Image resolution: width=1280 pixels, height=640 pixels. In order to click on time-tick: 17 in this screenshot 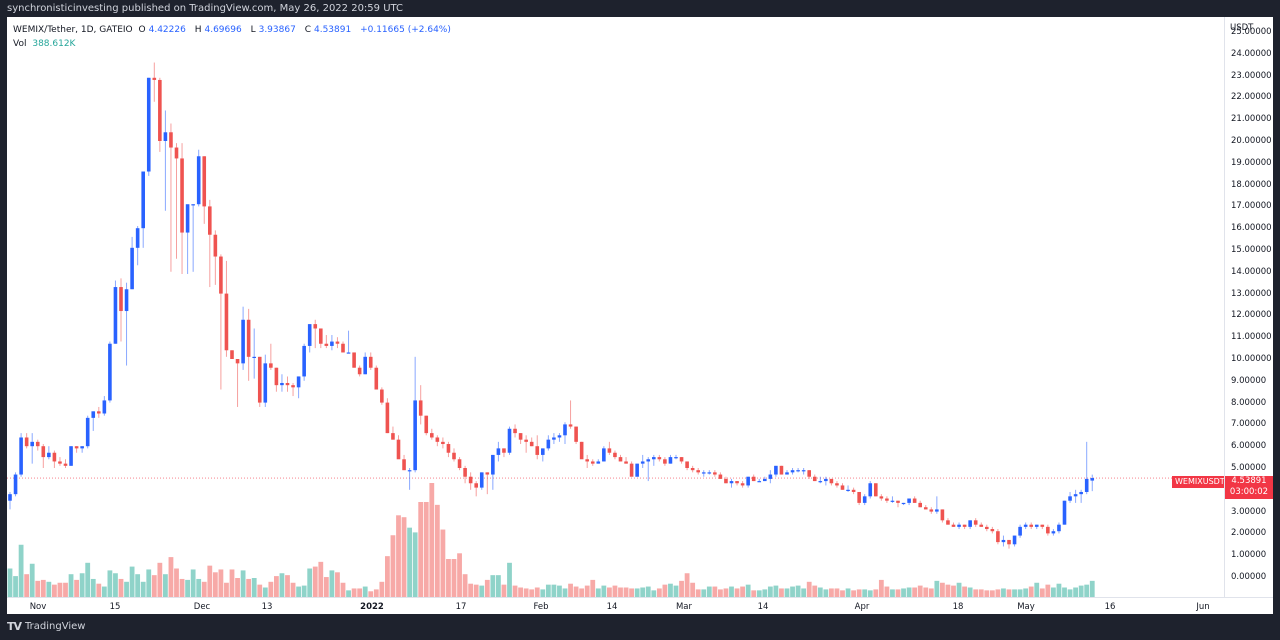, I will do `click(461, 607)`.